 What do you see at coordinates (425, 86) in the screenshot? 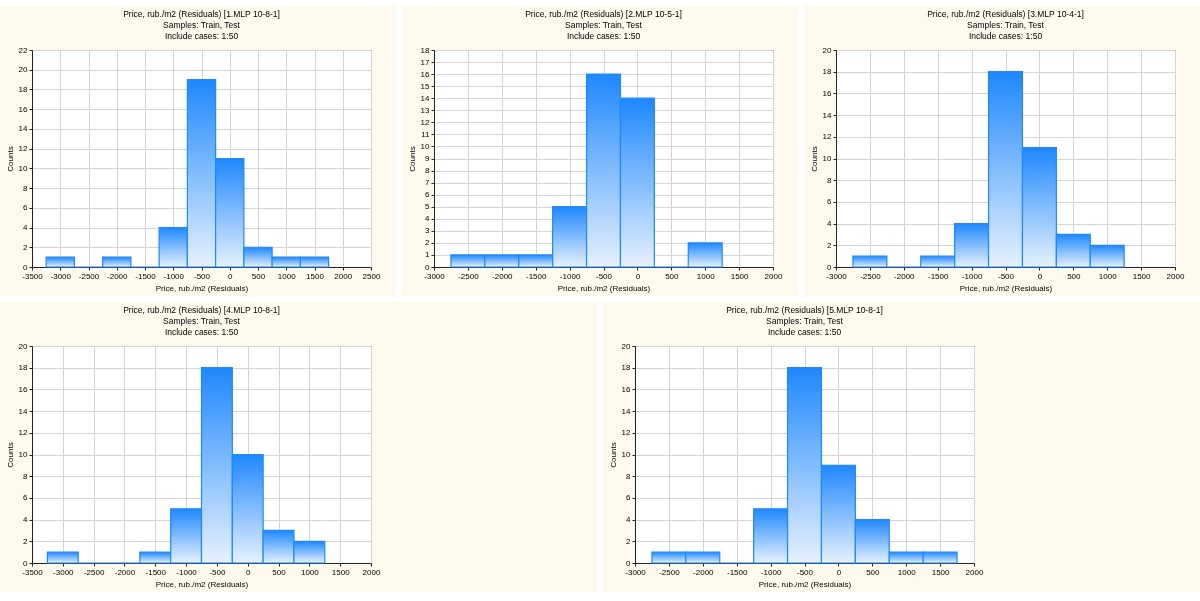
I see `y-tick-label: 15` at bounding box center [425, 86].